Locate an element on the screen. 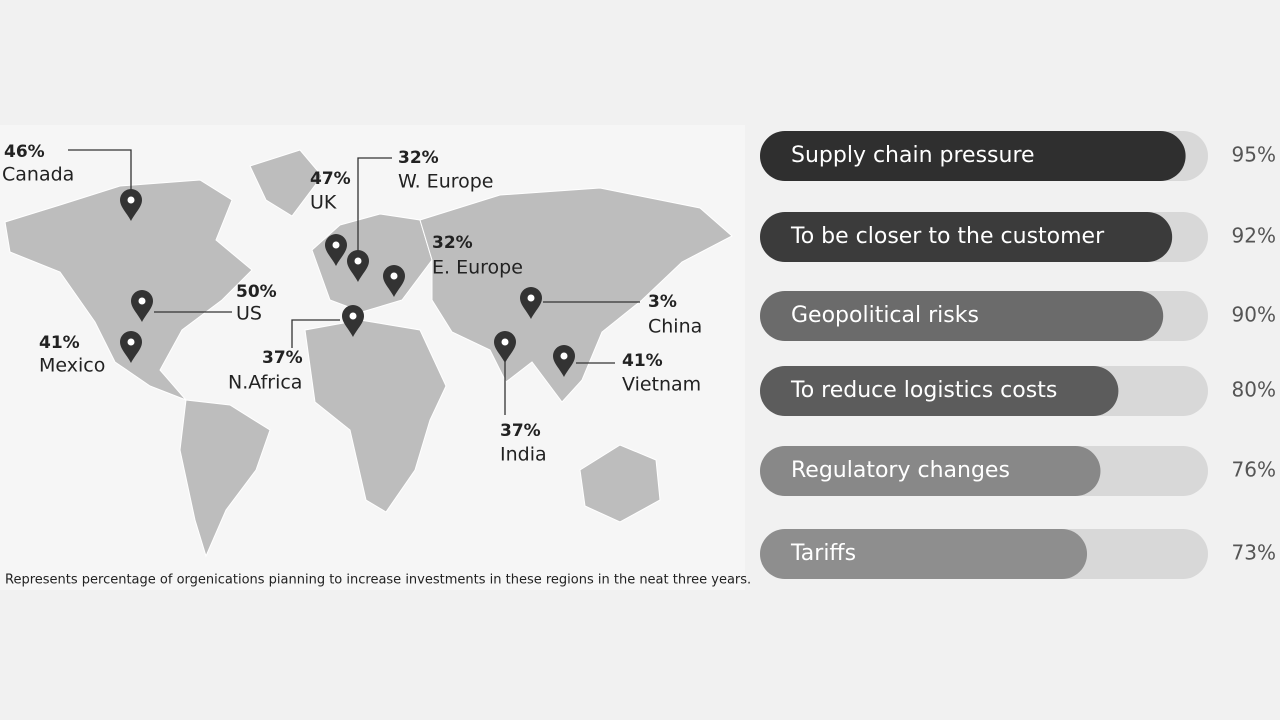  region-name: China is located at coordinates (675, 327).